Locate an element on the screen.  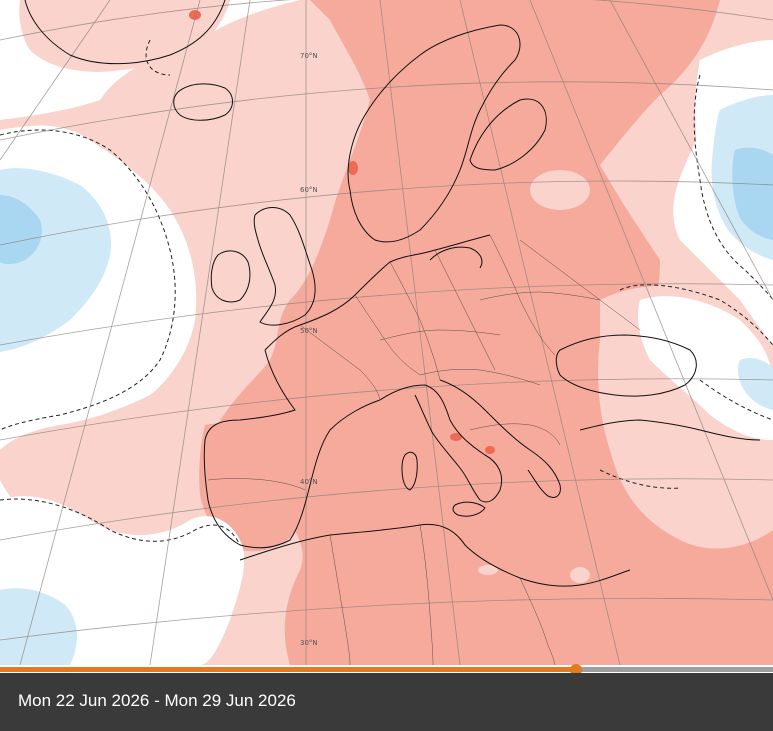
cold-anomaly-northeast-core is located at coordinates (752, 193).